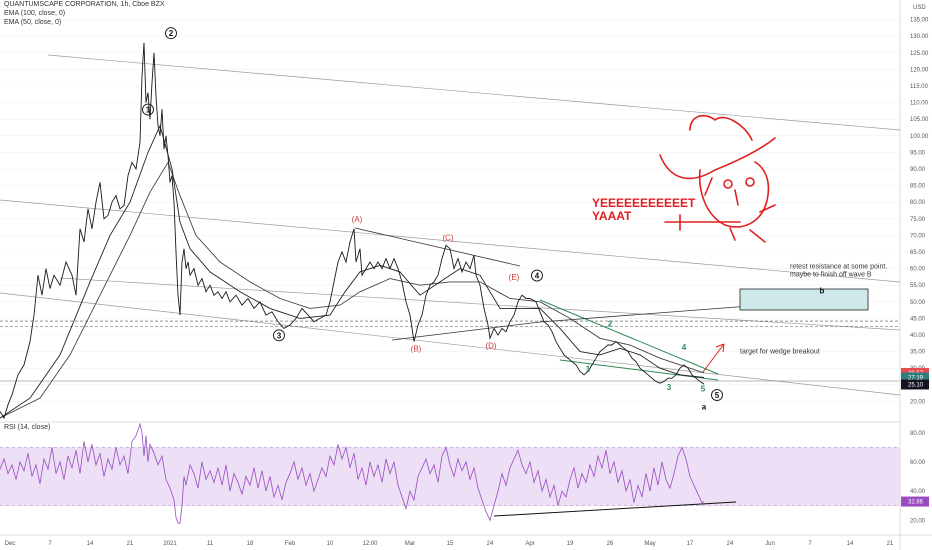  Describe the element at coordinates (570, 544) in the screenshot. I see `time-tick-label: 19` at that location.